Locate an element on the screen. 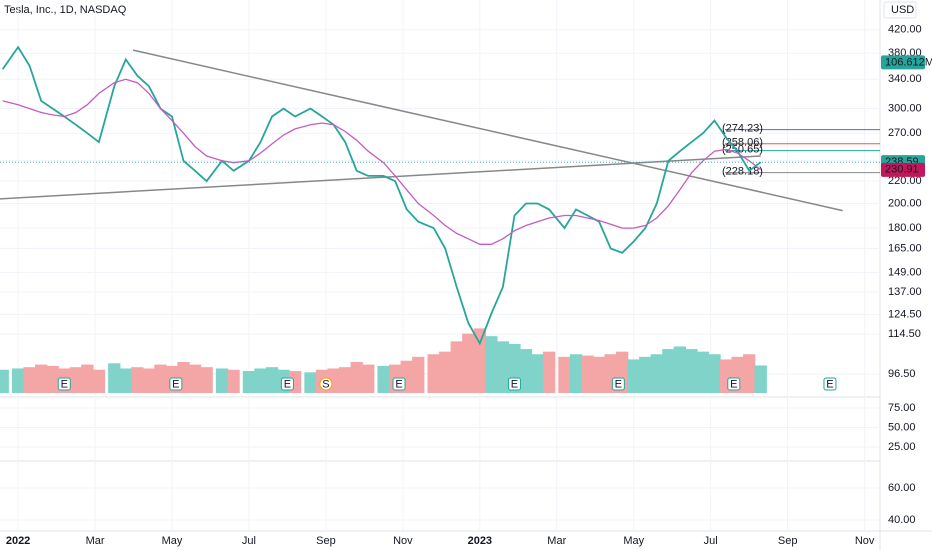 The height and width of the screenshot is (550, 932). volume-tag-box is located at coordinates (903, 62).